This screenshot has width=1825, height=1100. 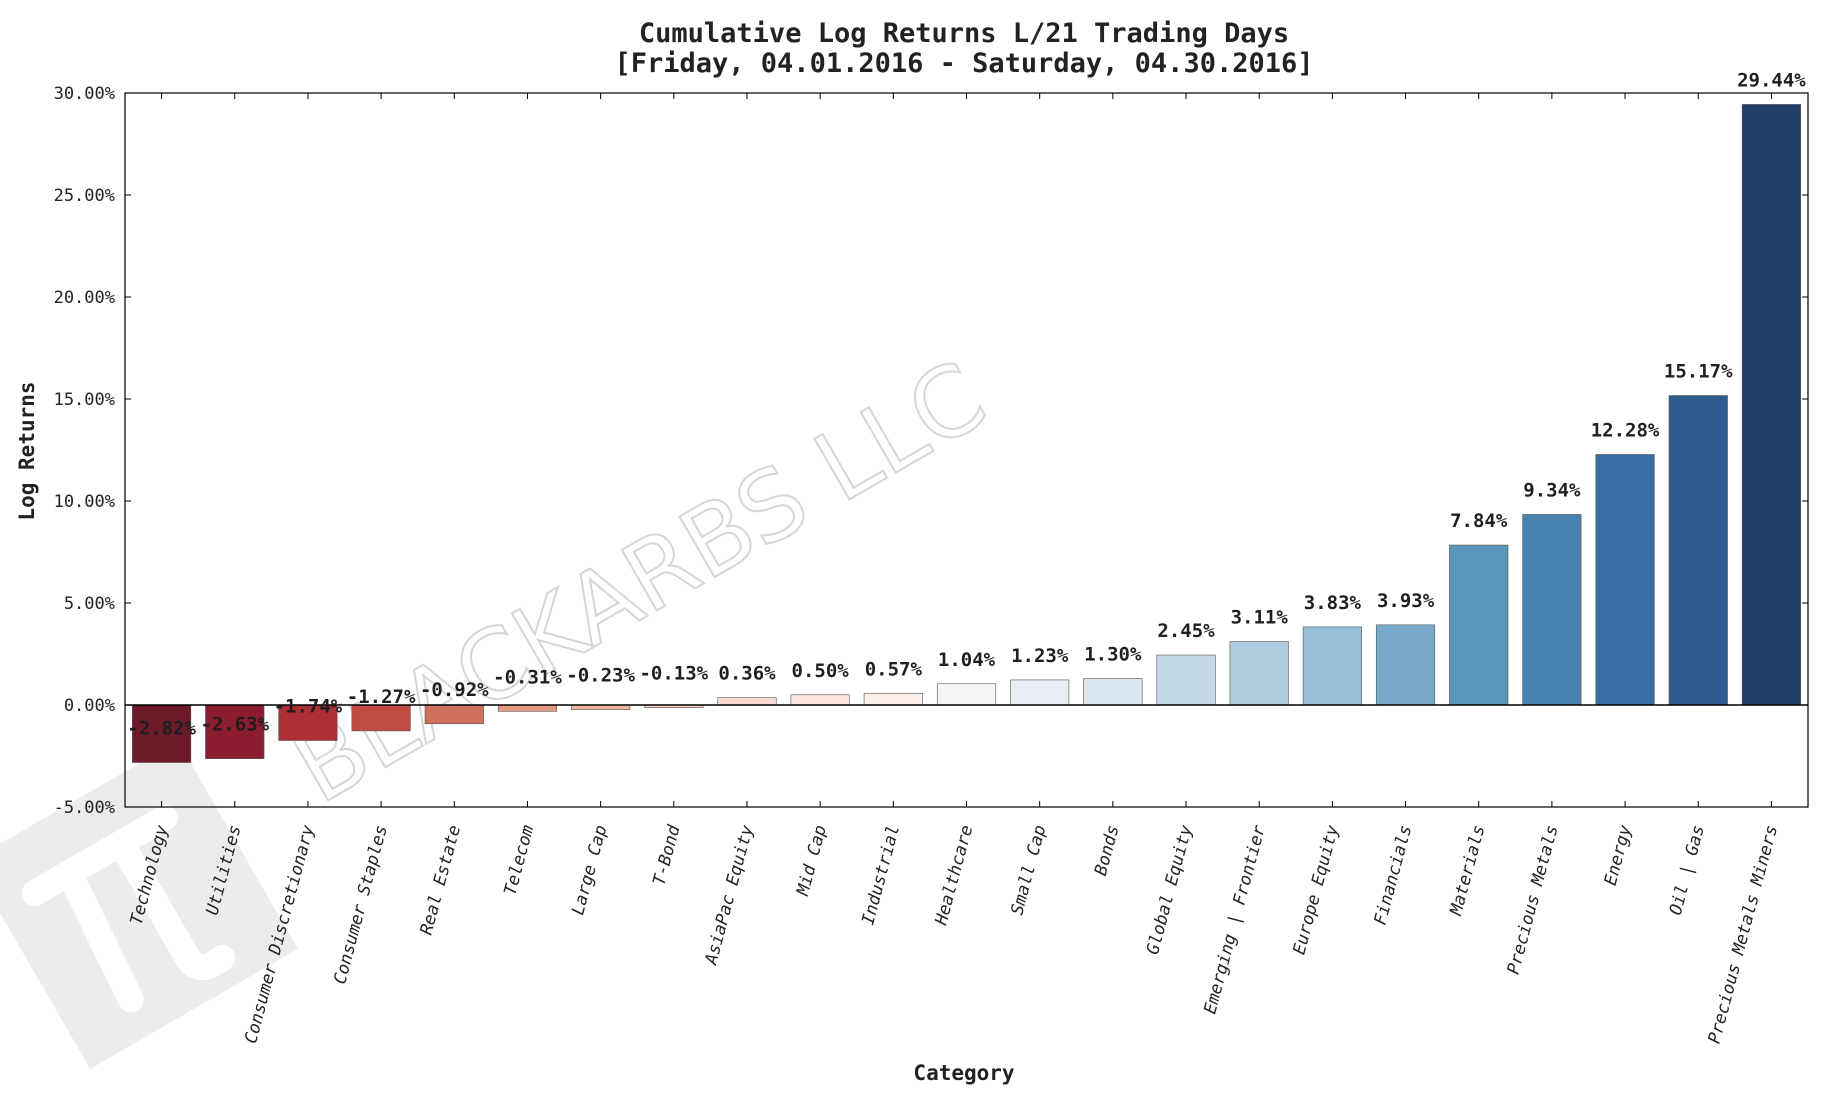 I want to click on x-tick-label: Europe Equity, so click(x=1316, y=889).